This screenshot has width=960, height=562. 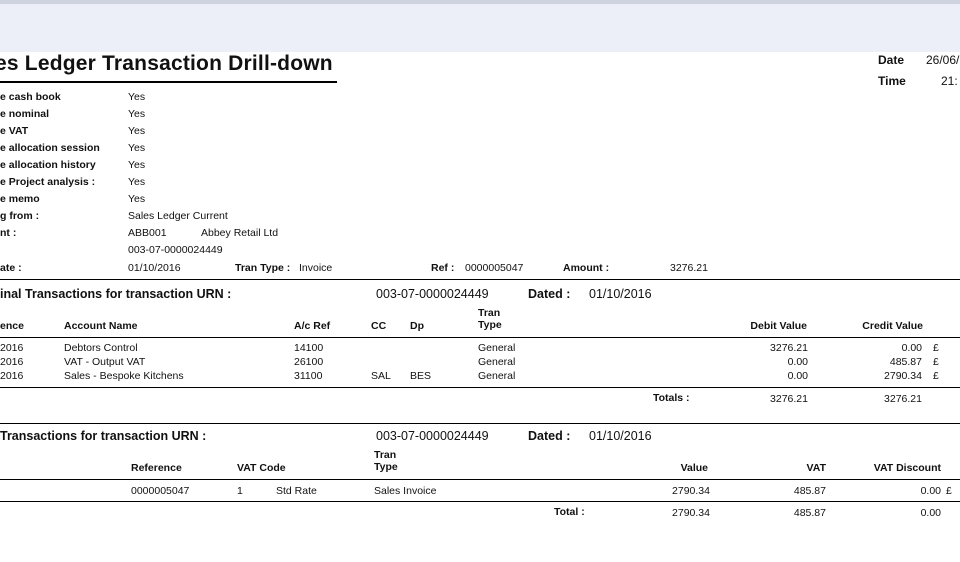 I want to click on amount-label: Amount :, so click(x=586, y=268).